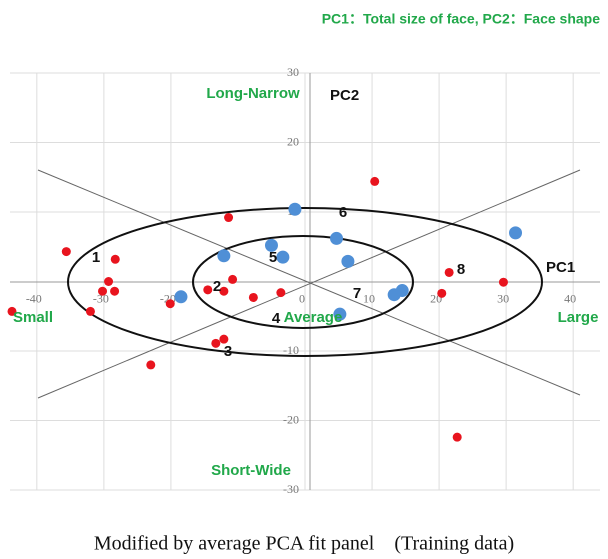  I want to click on annotation: PC1, so click(560, 267).